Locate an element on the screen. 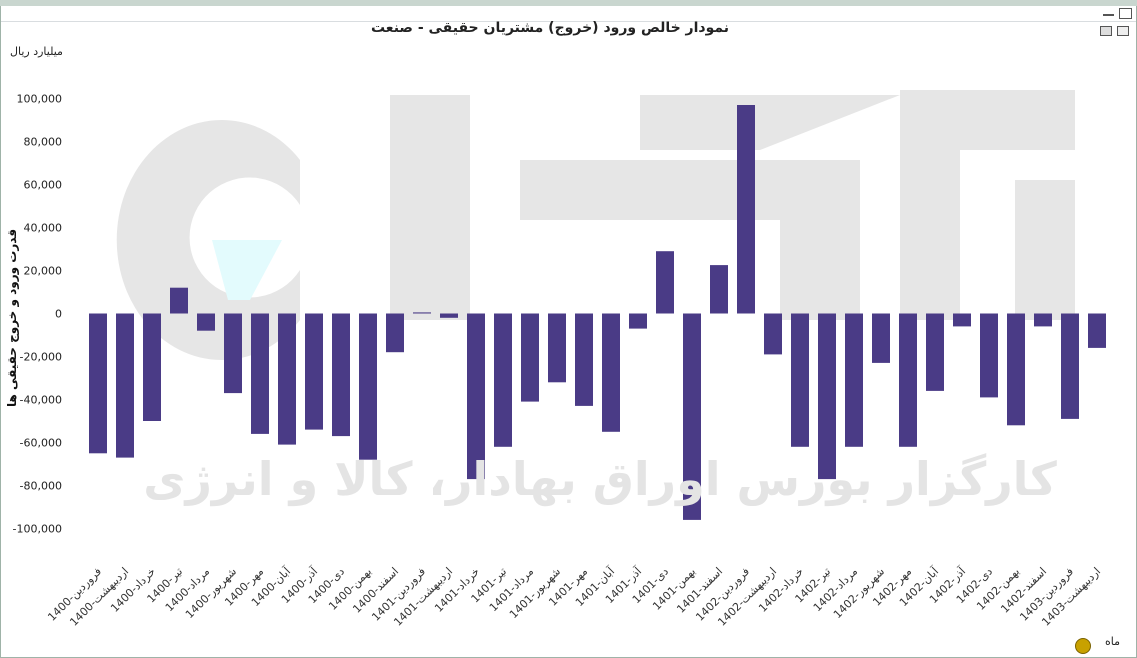 This screenshot has height=658, width=1137. maximize-button is located at coordinates (1125, 13).